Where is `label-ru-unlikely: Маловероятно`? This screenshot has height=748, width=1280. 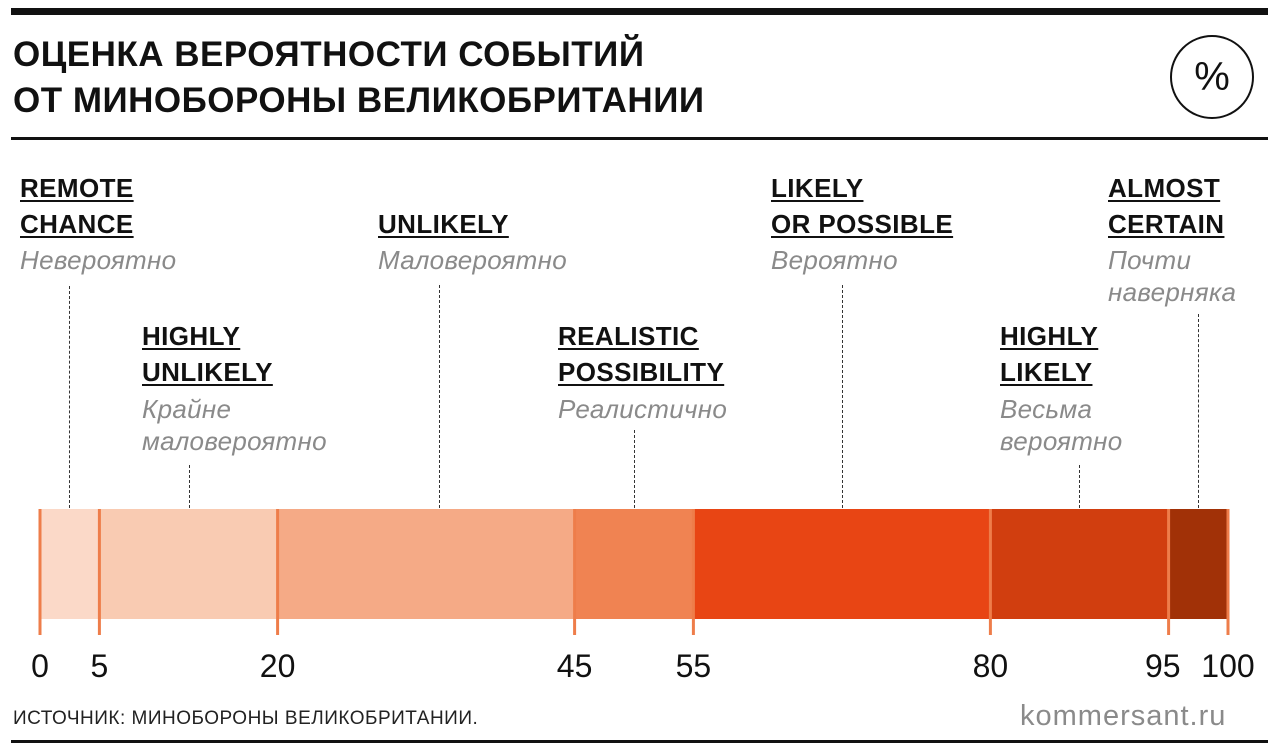
label-ru-unlikely: Маловероятно is located at coordinates (472, 260).